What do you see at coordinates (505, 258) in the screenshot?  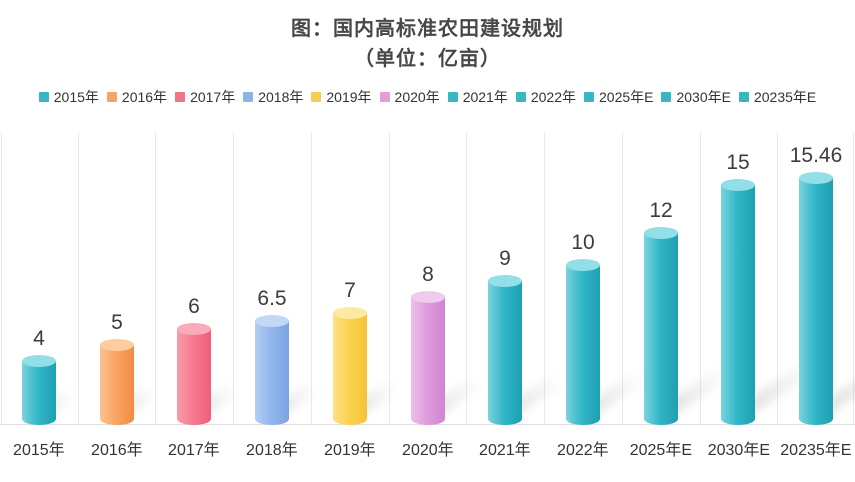 I see `bar-value-label: 9` at bounding box center [505, 258].